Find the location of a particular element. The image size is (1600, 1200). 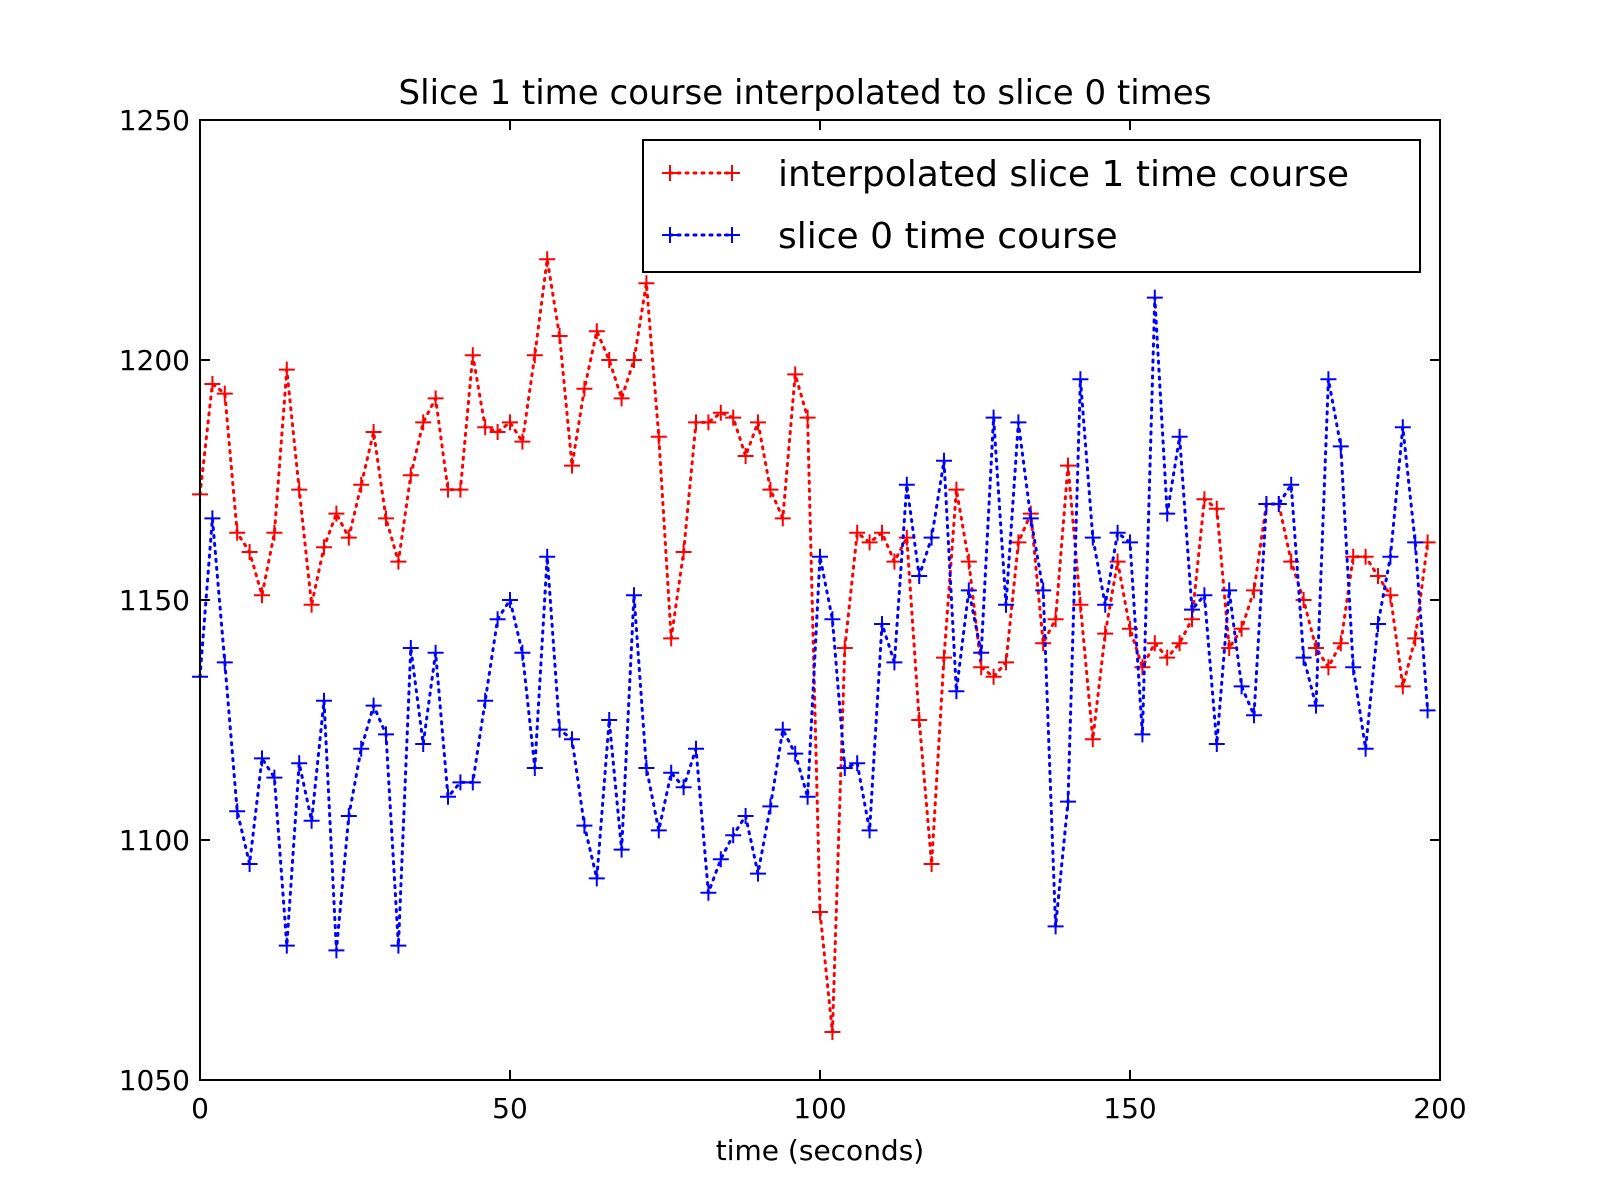

y-tick-label: 1100 is located at coordinates (154, 840).